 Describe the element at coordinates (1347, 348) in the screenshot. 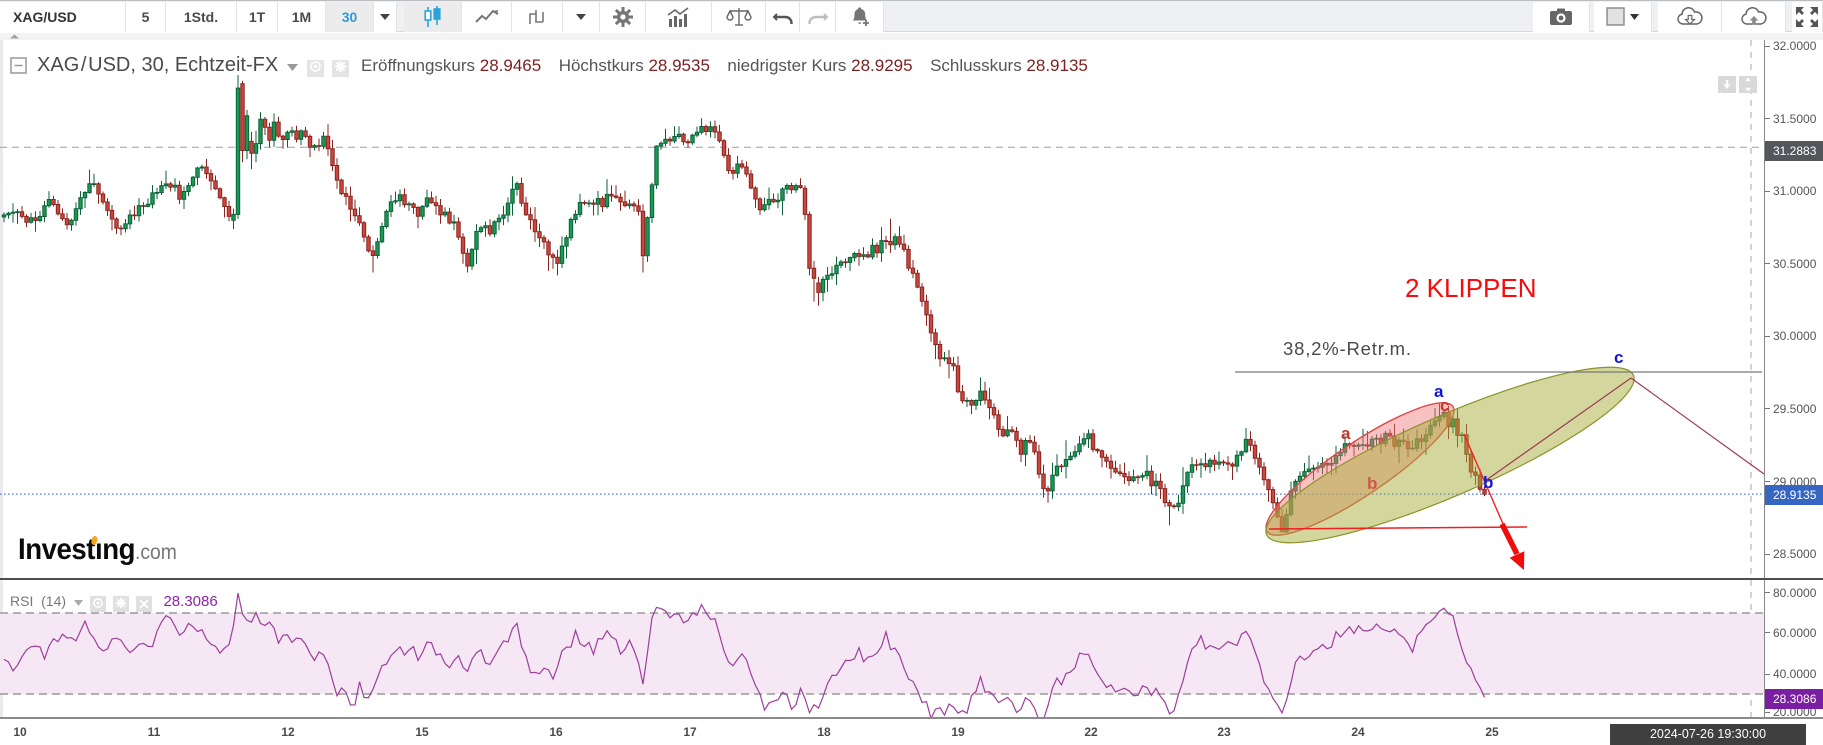

I see `svg-text: 38,2%-Retr.m.` at that location.